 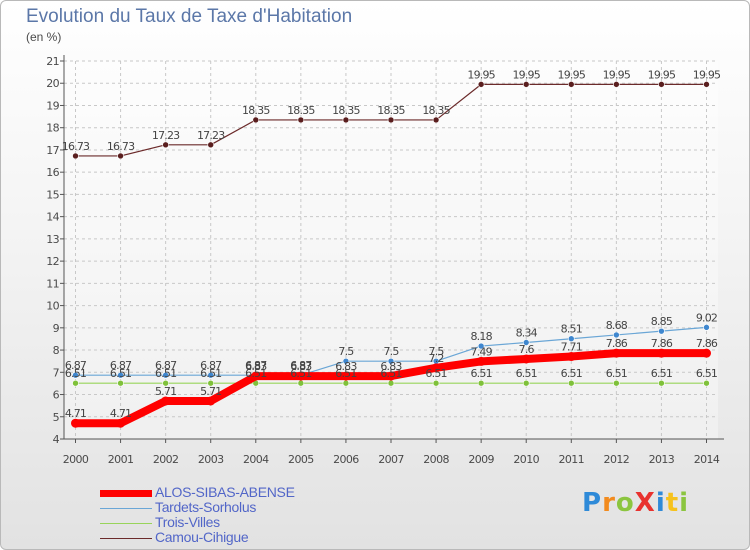 I want to click on y-tick-label: 16, so click(x=52, y=172).